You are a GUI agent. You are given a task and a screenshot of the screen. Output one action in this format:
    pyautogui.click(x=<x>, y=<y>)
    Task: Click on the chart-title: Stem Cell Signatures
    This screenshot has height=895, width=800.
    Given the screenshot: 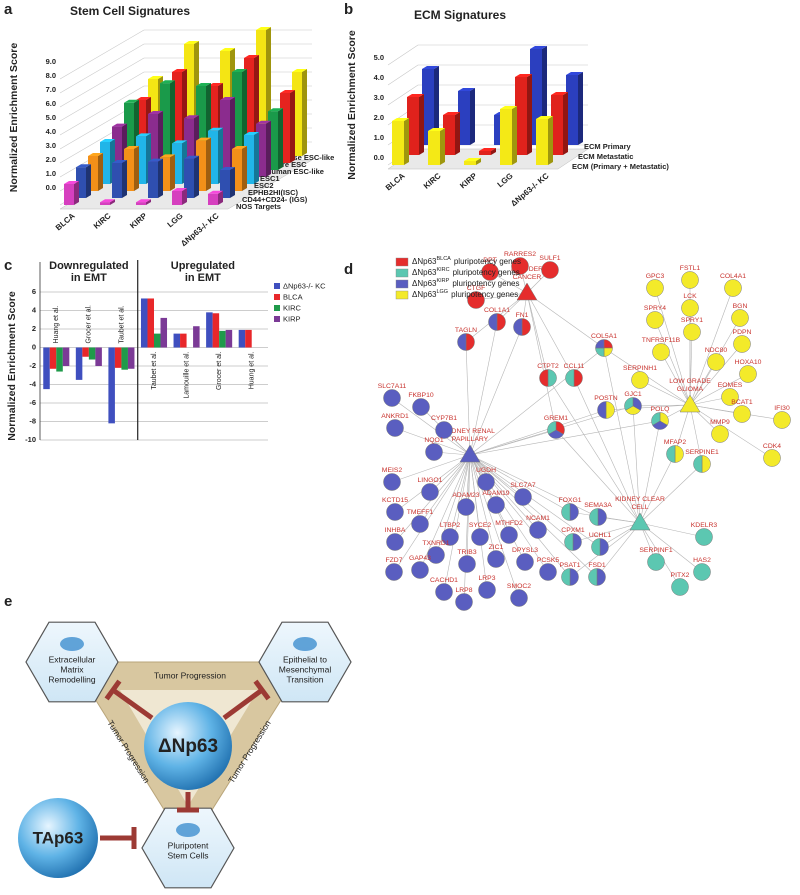 What is the action you would take?
    pyautogui.click(x=130, y=11)
    